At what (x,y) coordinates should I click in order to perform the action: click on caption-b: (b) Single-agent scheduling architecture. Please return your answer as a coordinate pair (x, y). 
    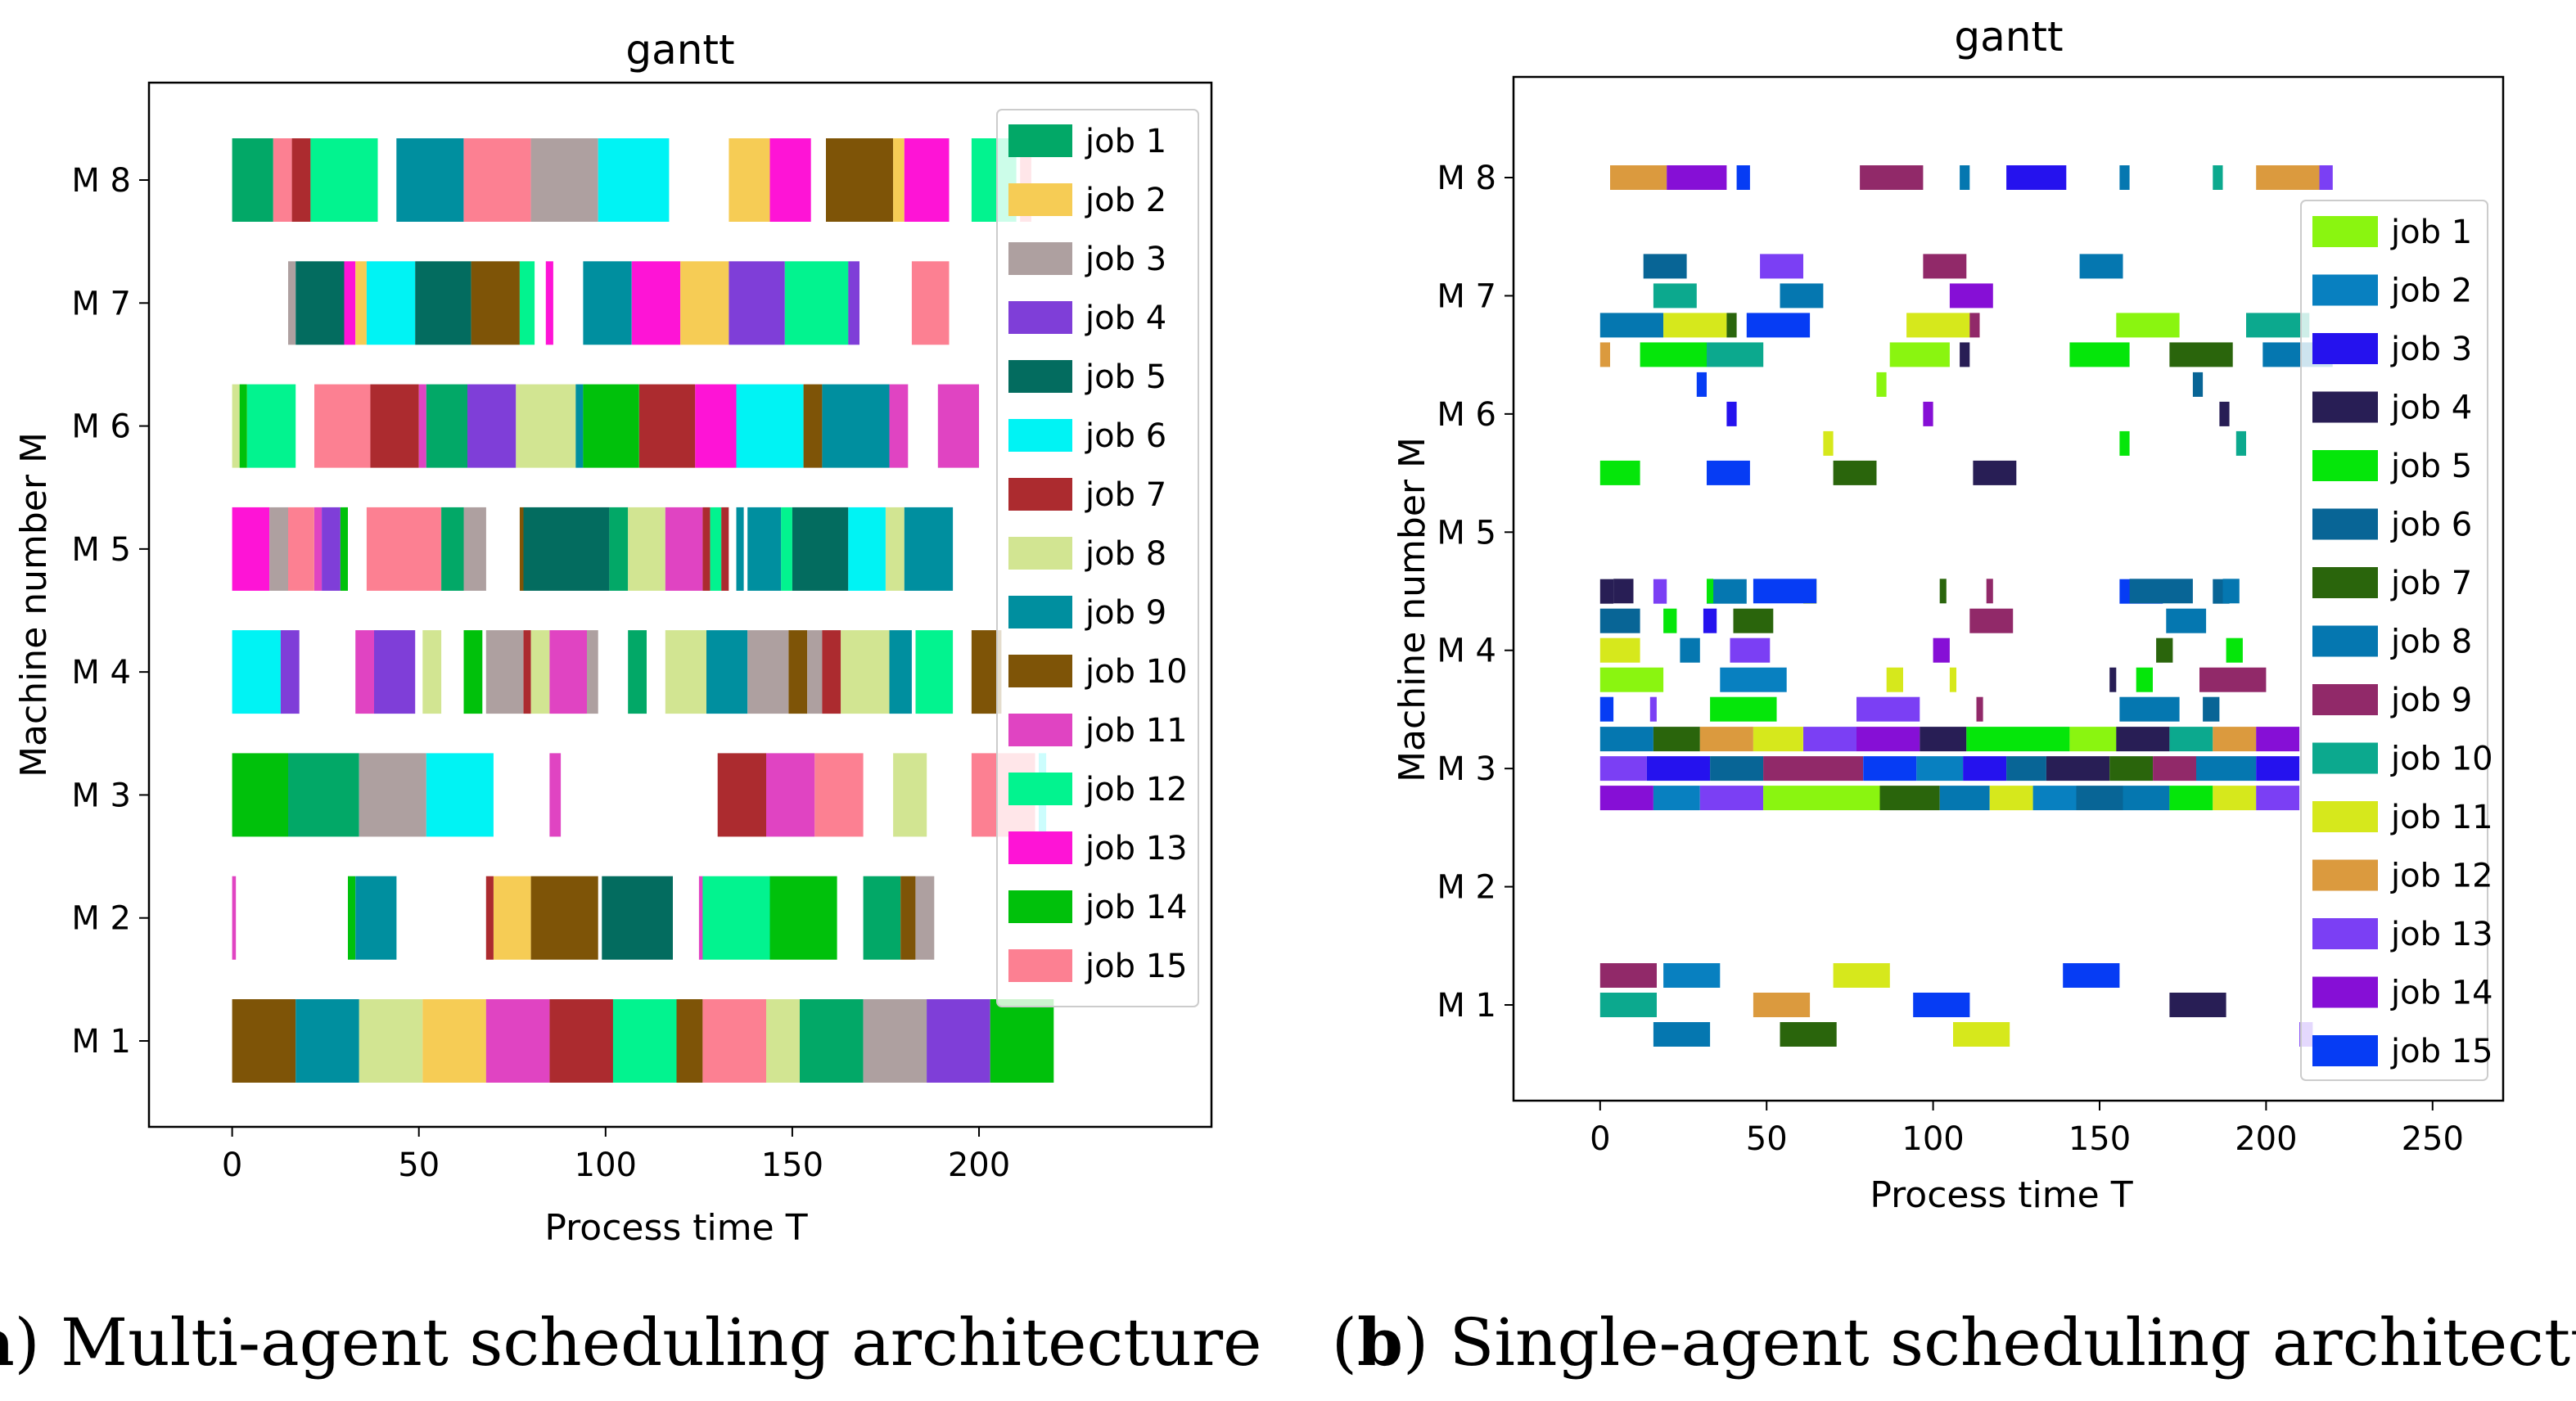
    Looking at the image, I should click on (1954, 1342).